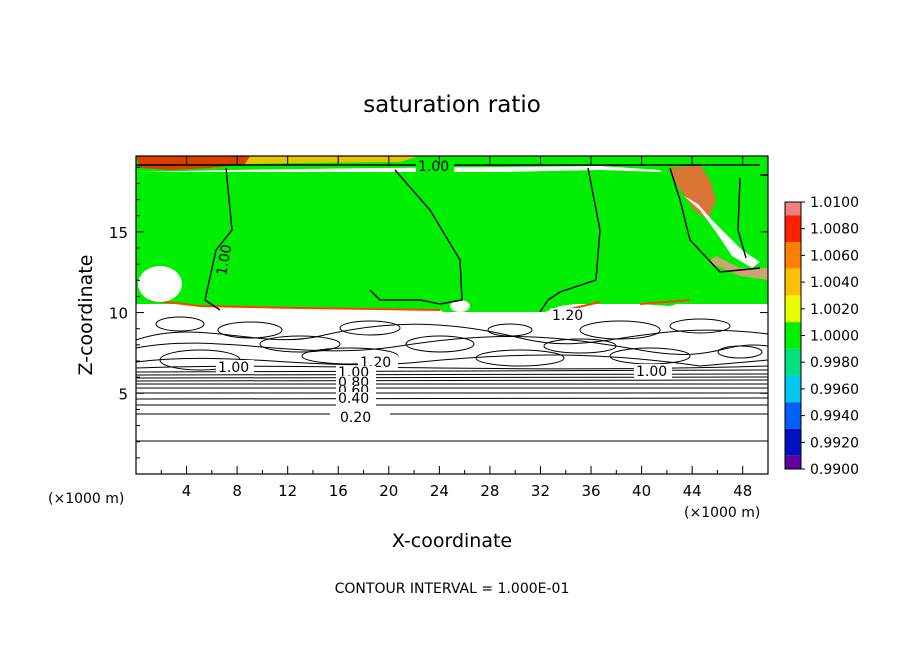 Image resolution: width=904 pixels, height=654 pixels. I want to click on x-tick-label: 12, so click(287, 491).